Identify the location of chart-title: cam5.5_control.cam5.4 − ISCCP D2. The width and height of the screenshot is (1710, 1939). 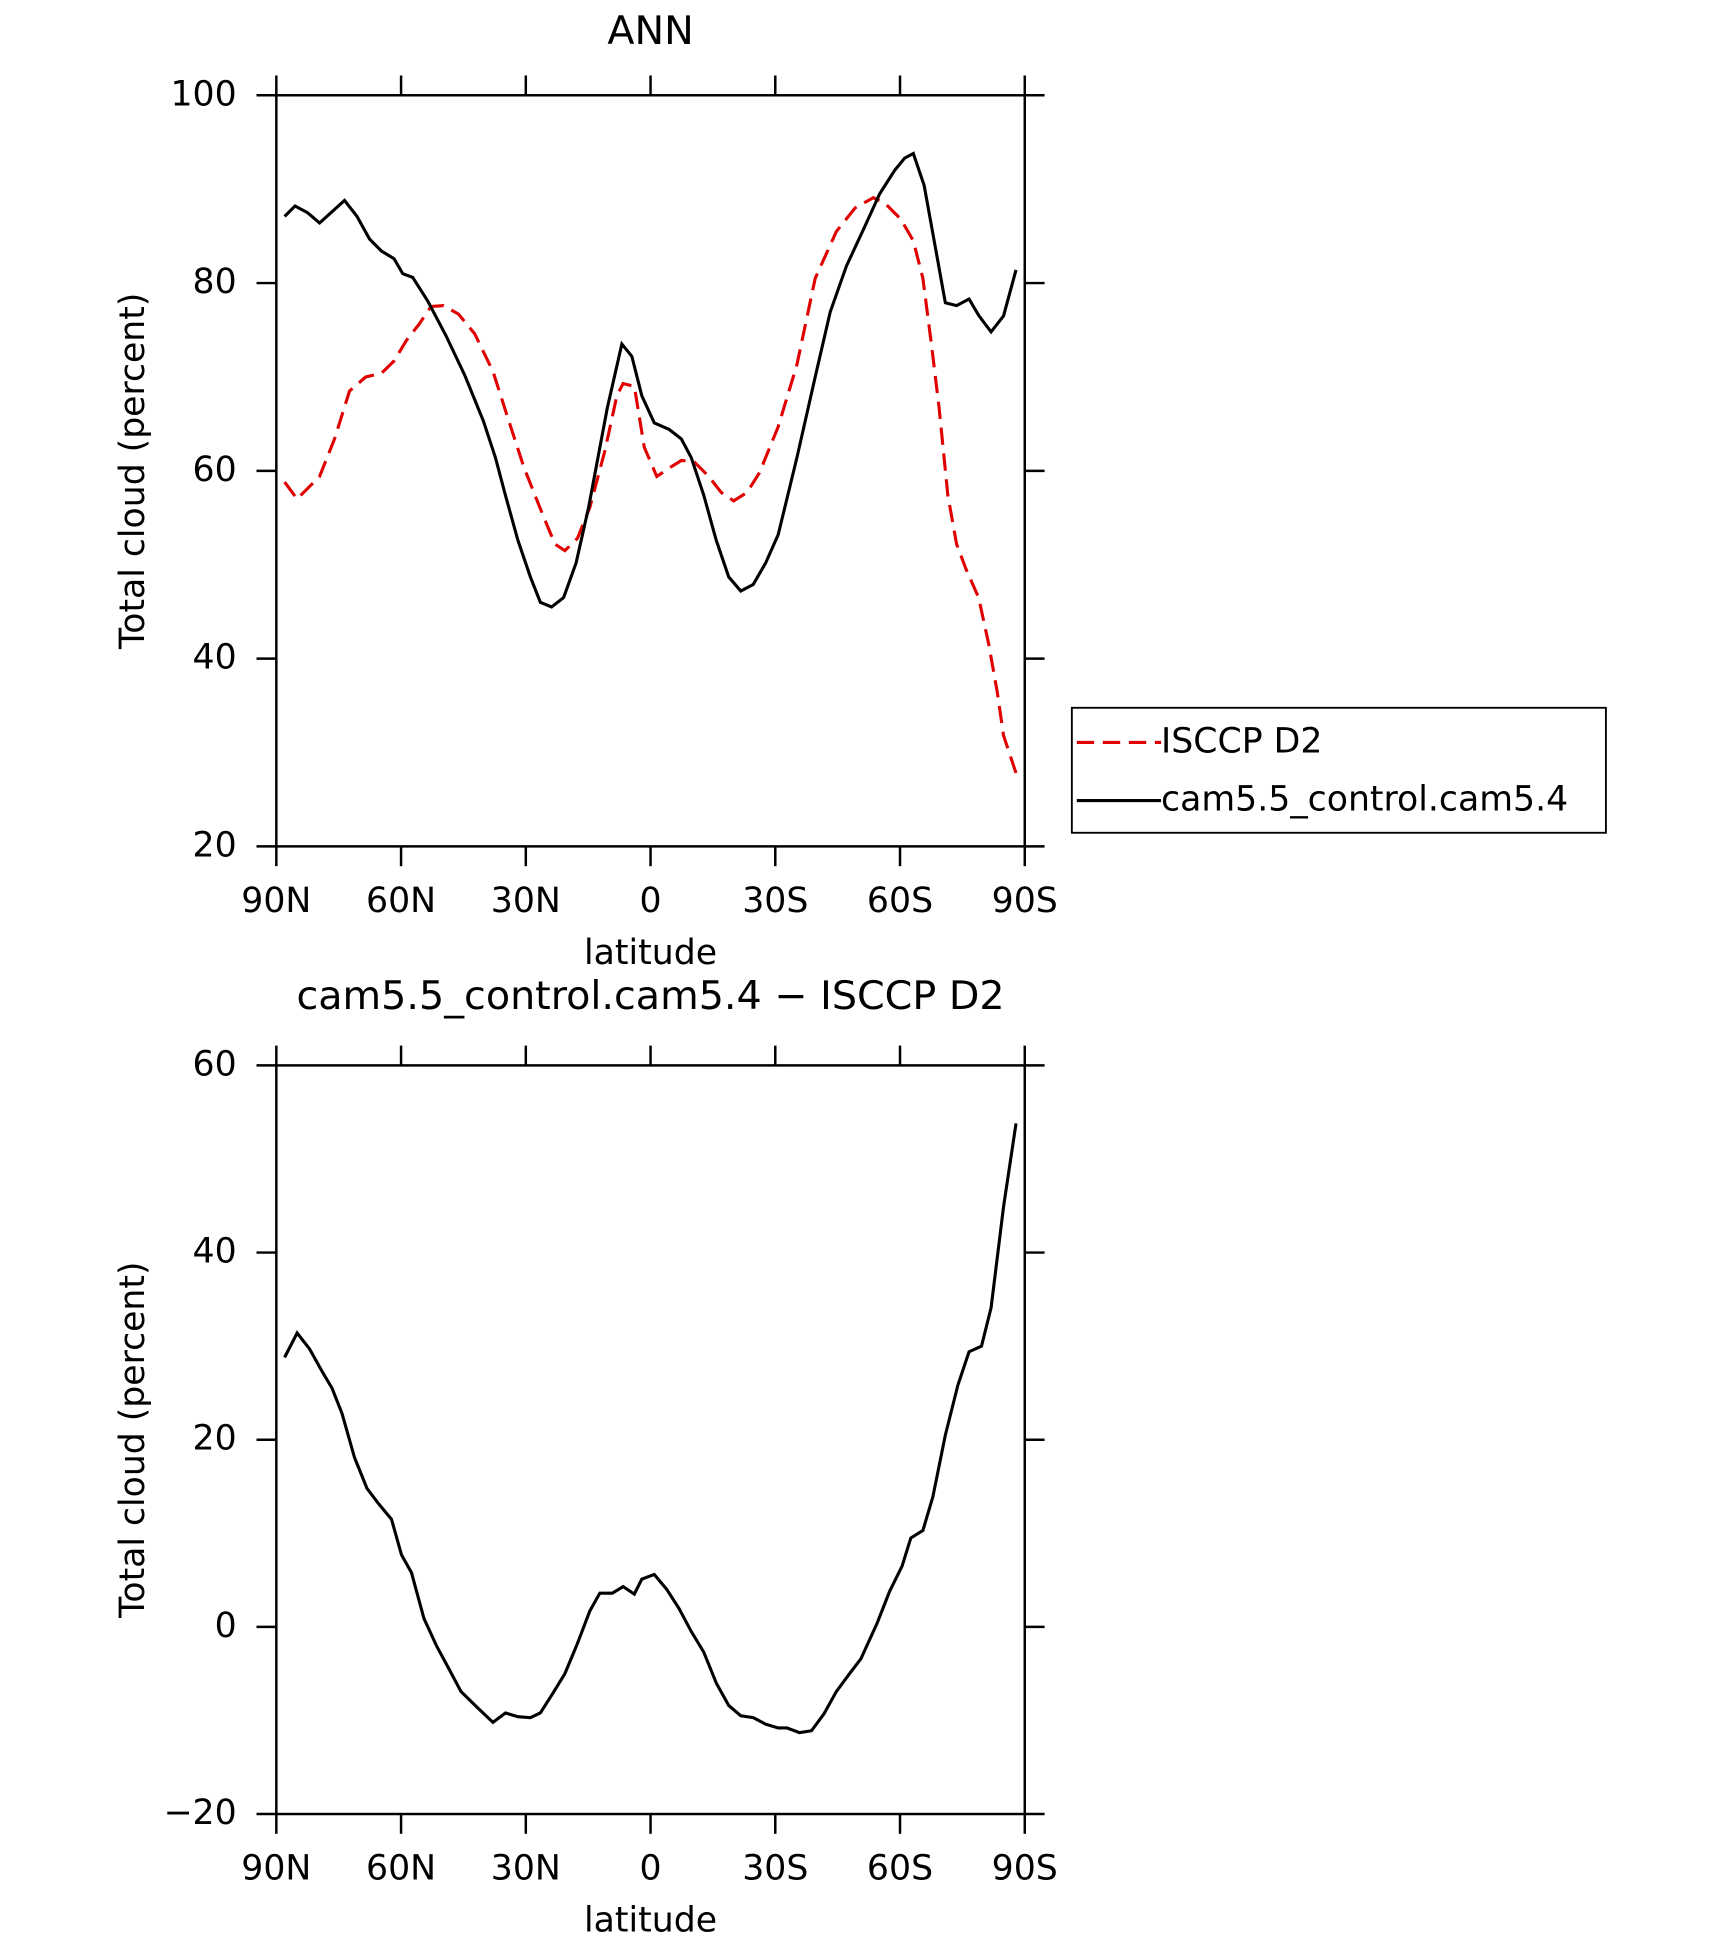
(650, 996).